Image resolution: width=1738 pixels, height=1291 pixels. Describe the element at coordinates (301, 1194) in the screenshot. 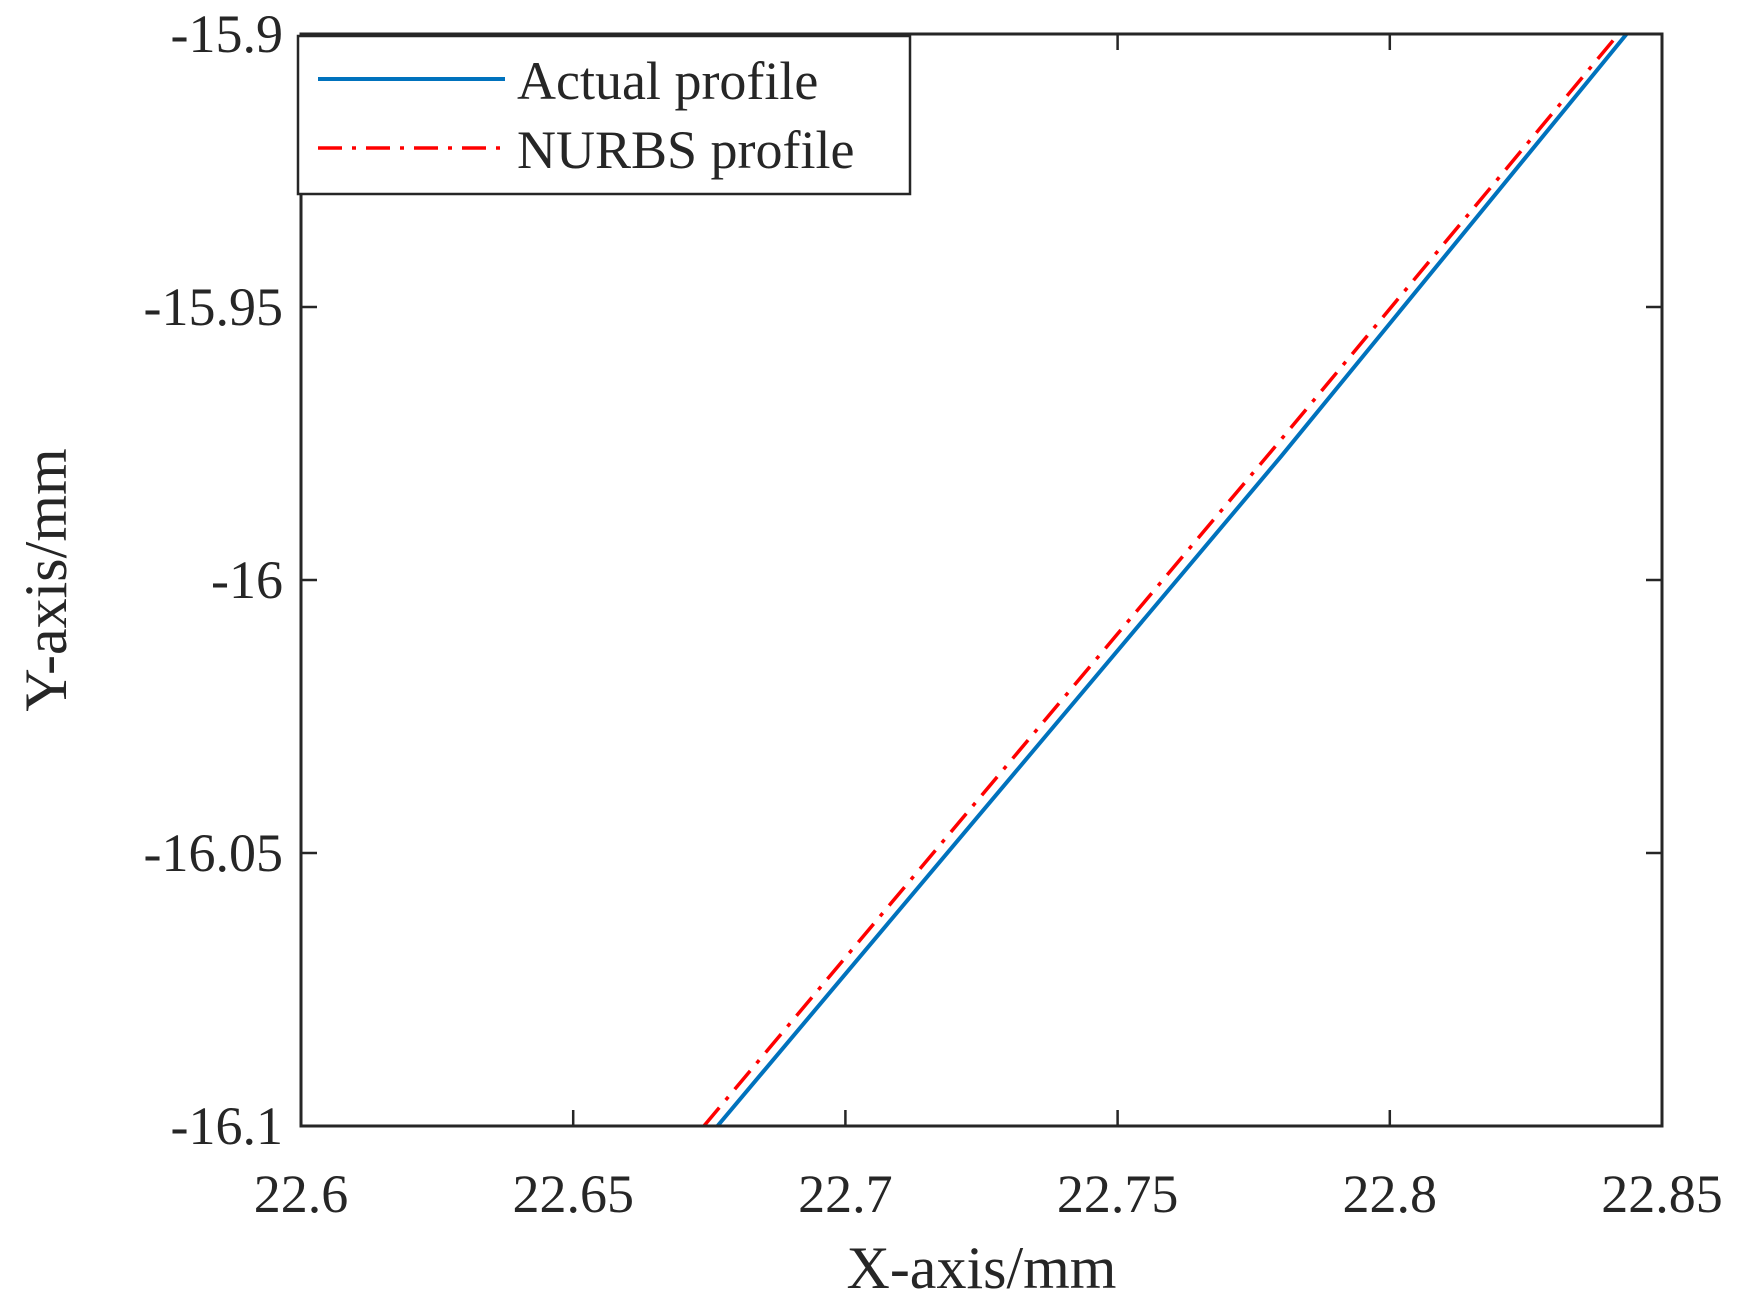

I see `x-tick-label: 22.6` at that location.